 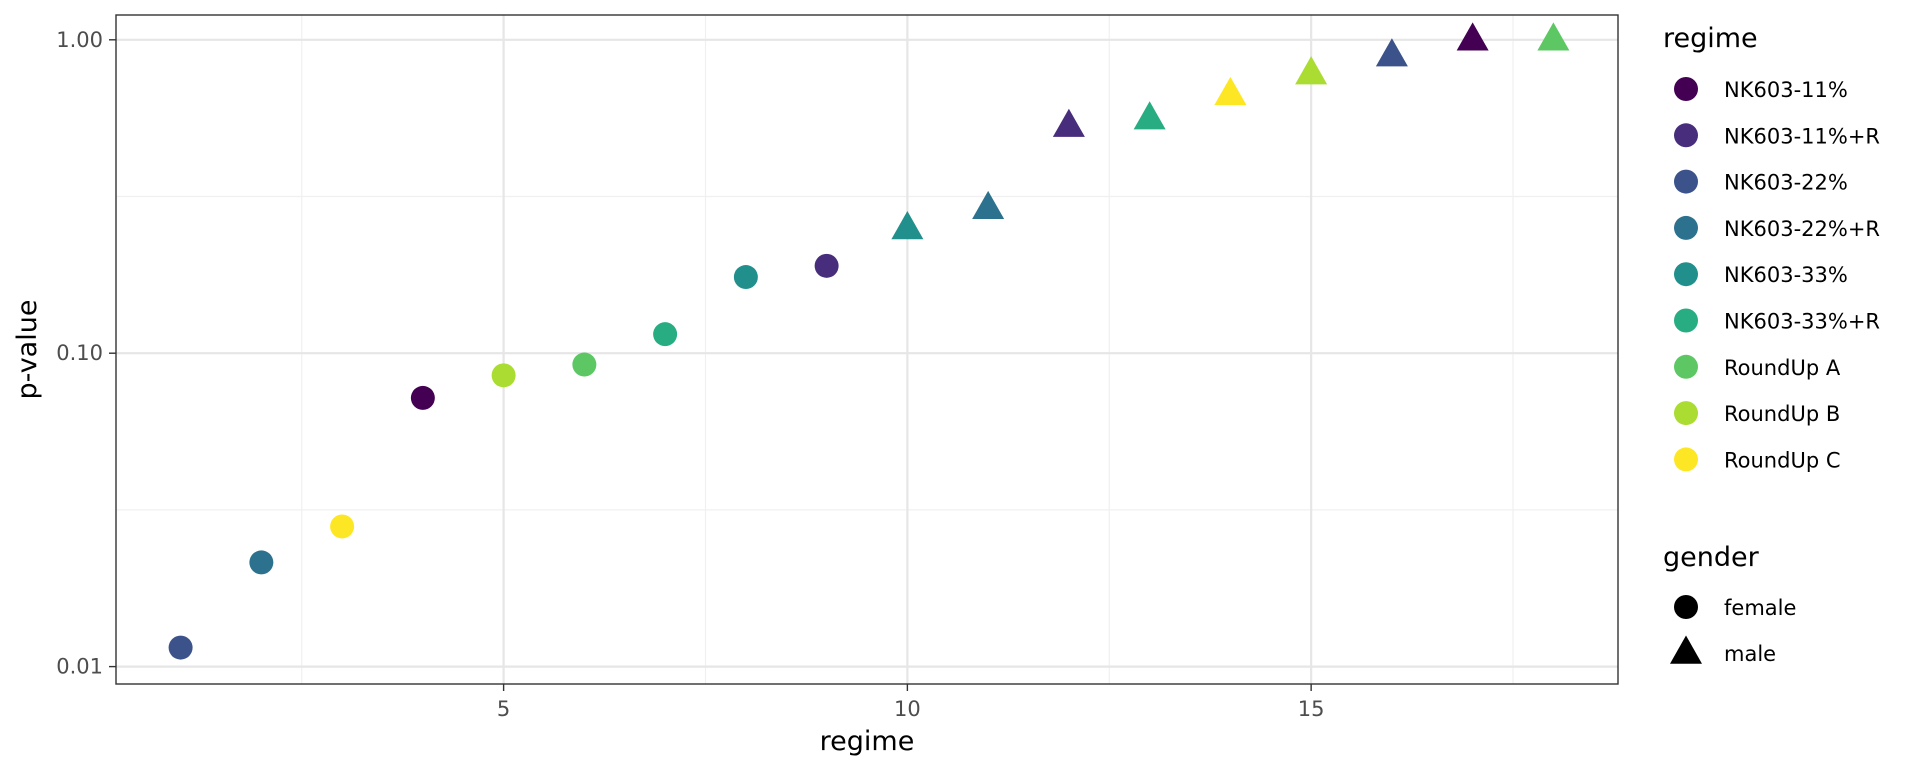 What do you see at coordinates (1711, 557) in the screenshot?
I see `legend-gender-title: gender` at bounding box center [1711, 557].